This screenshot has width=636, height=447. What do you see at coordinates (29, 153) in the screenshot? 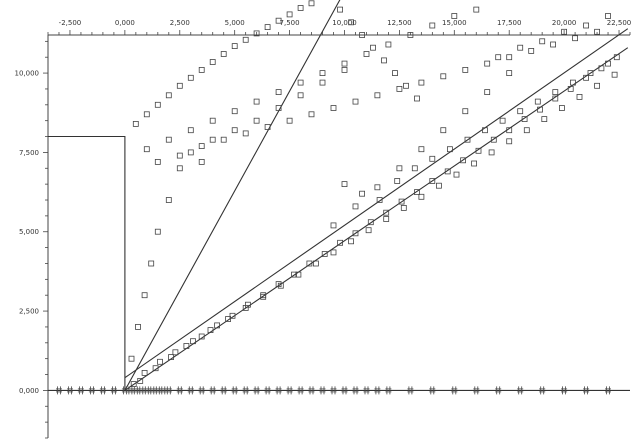
I see `y-tick-label: 7,500` at bounding box center [29, 153].